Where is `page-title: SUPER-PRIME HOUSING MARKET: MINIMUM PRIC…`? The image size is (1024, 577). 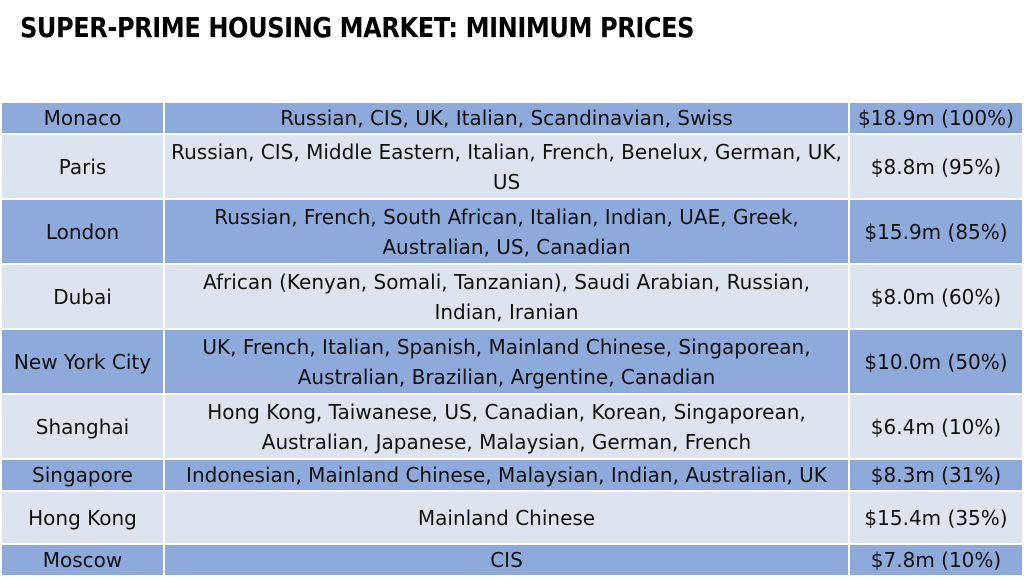 page-title: SUPER-PRIME HOUSING MARKET: MINIMUM PRIC… is located at coordinates (357, 27).